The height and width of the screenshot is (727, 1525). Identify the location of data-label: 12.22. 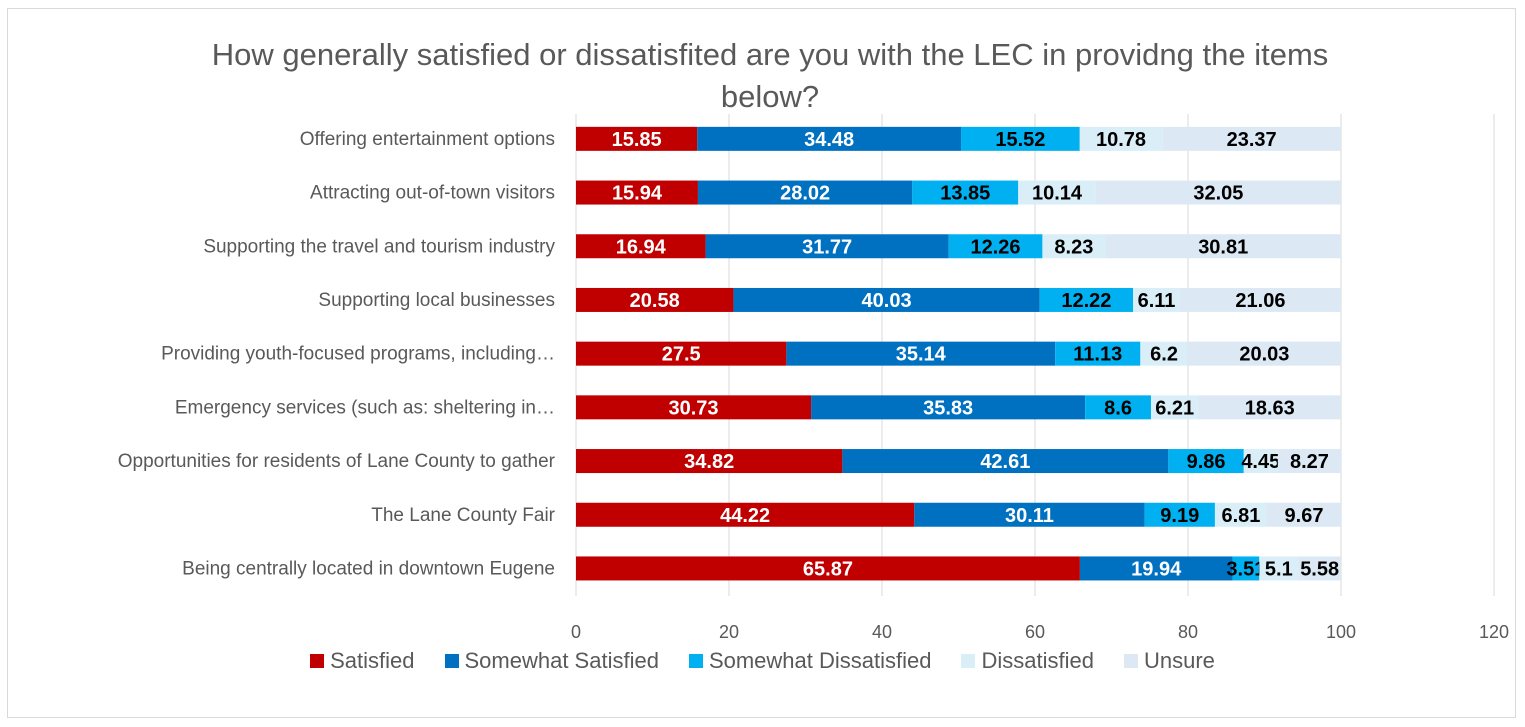
(1086, 301).